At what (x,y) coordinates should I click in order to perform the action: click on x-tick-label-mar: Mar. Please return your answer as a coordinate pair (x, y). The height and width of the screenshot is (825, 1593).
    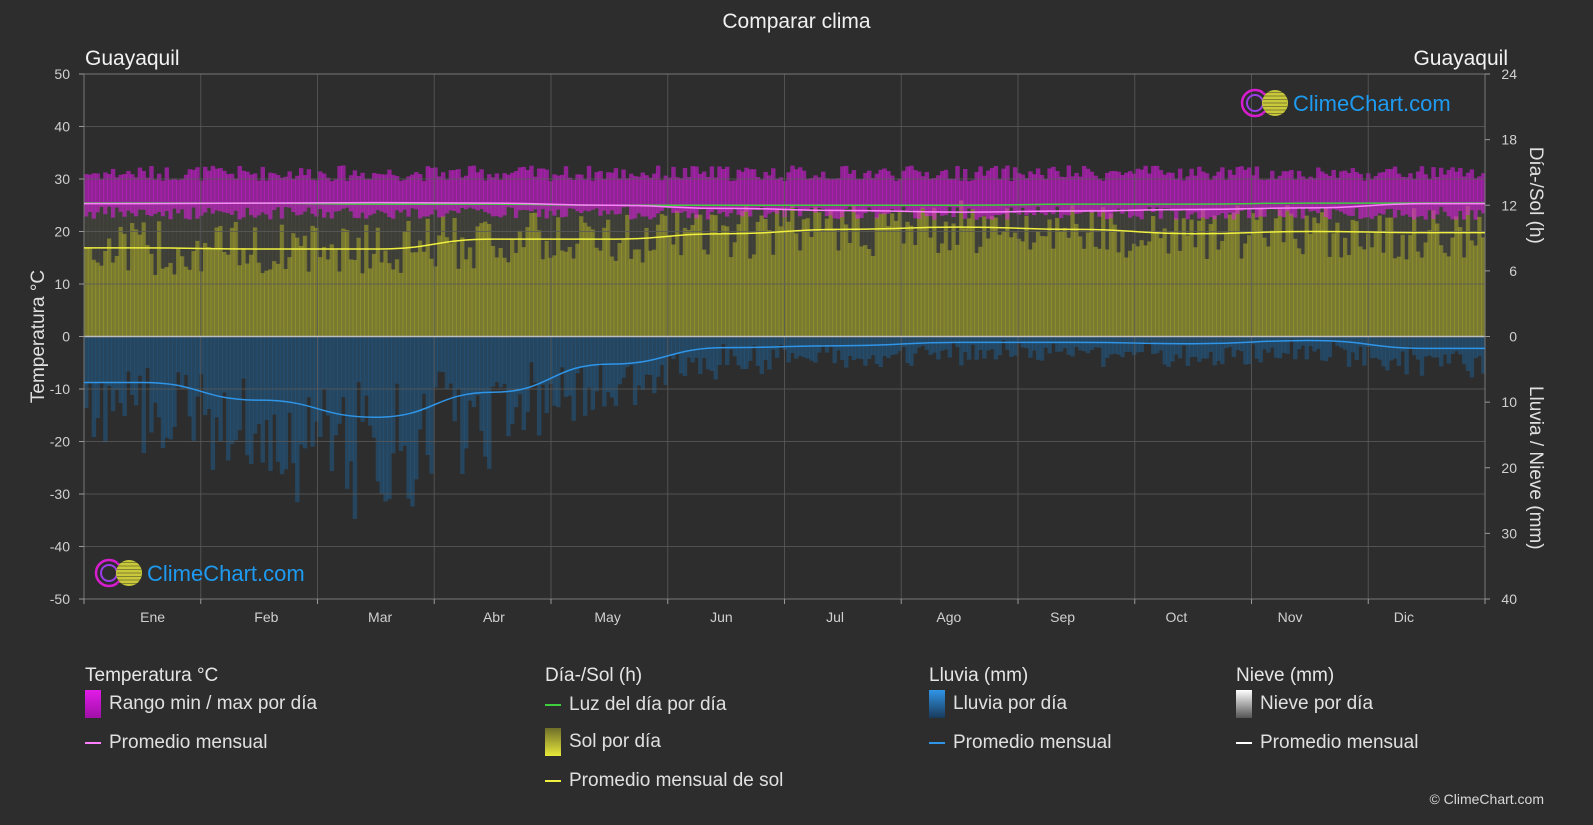
    Looking at the image, I should click on (380, 617).